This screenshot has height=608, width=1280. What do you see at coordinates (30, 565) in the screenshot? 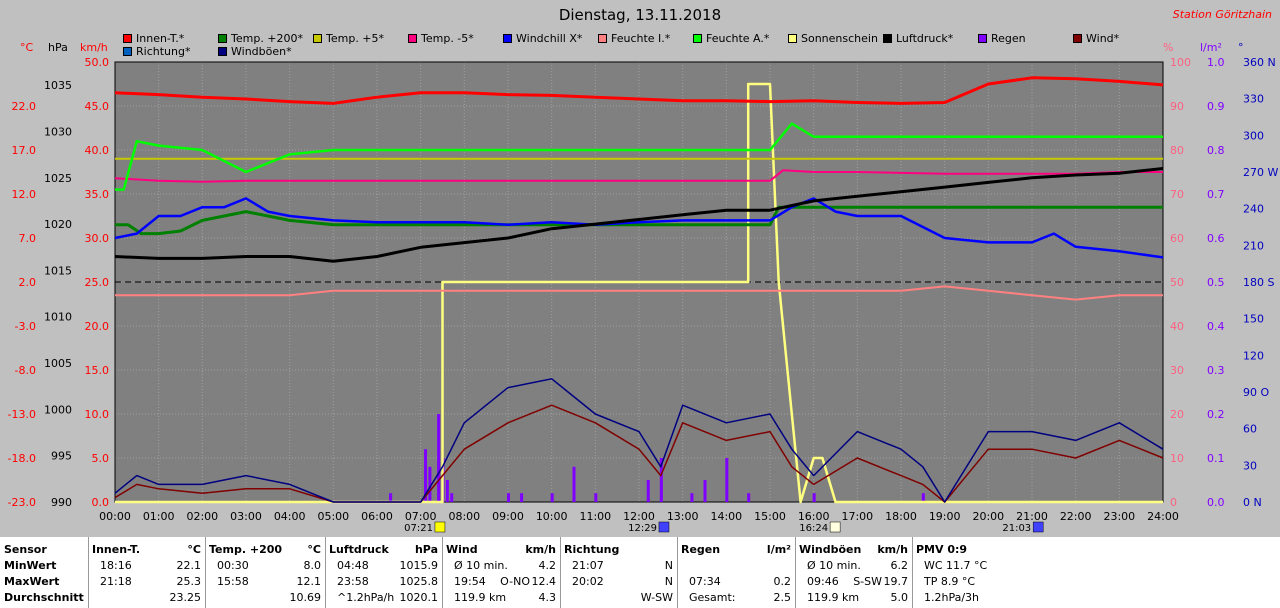
I see `stats-label: MinWert` at bounding box center [30, 565].